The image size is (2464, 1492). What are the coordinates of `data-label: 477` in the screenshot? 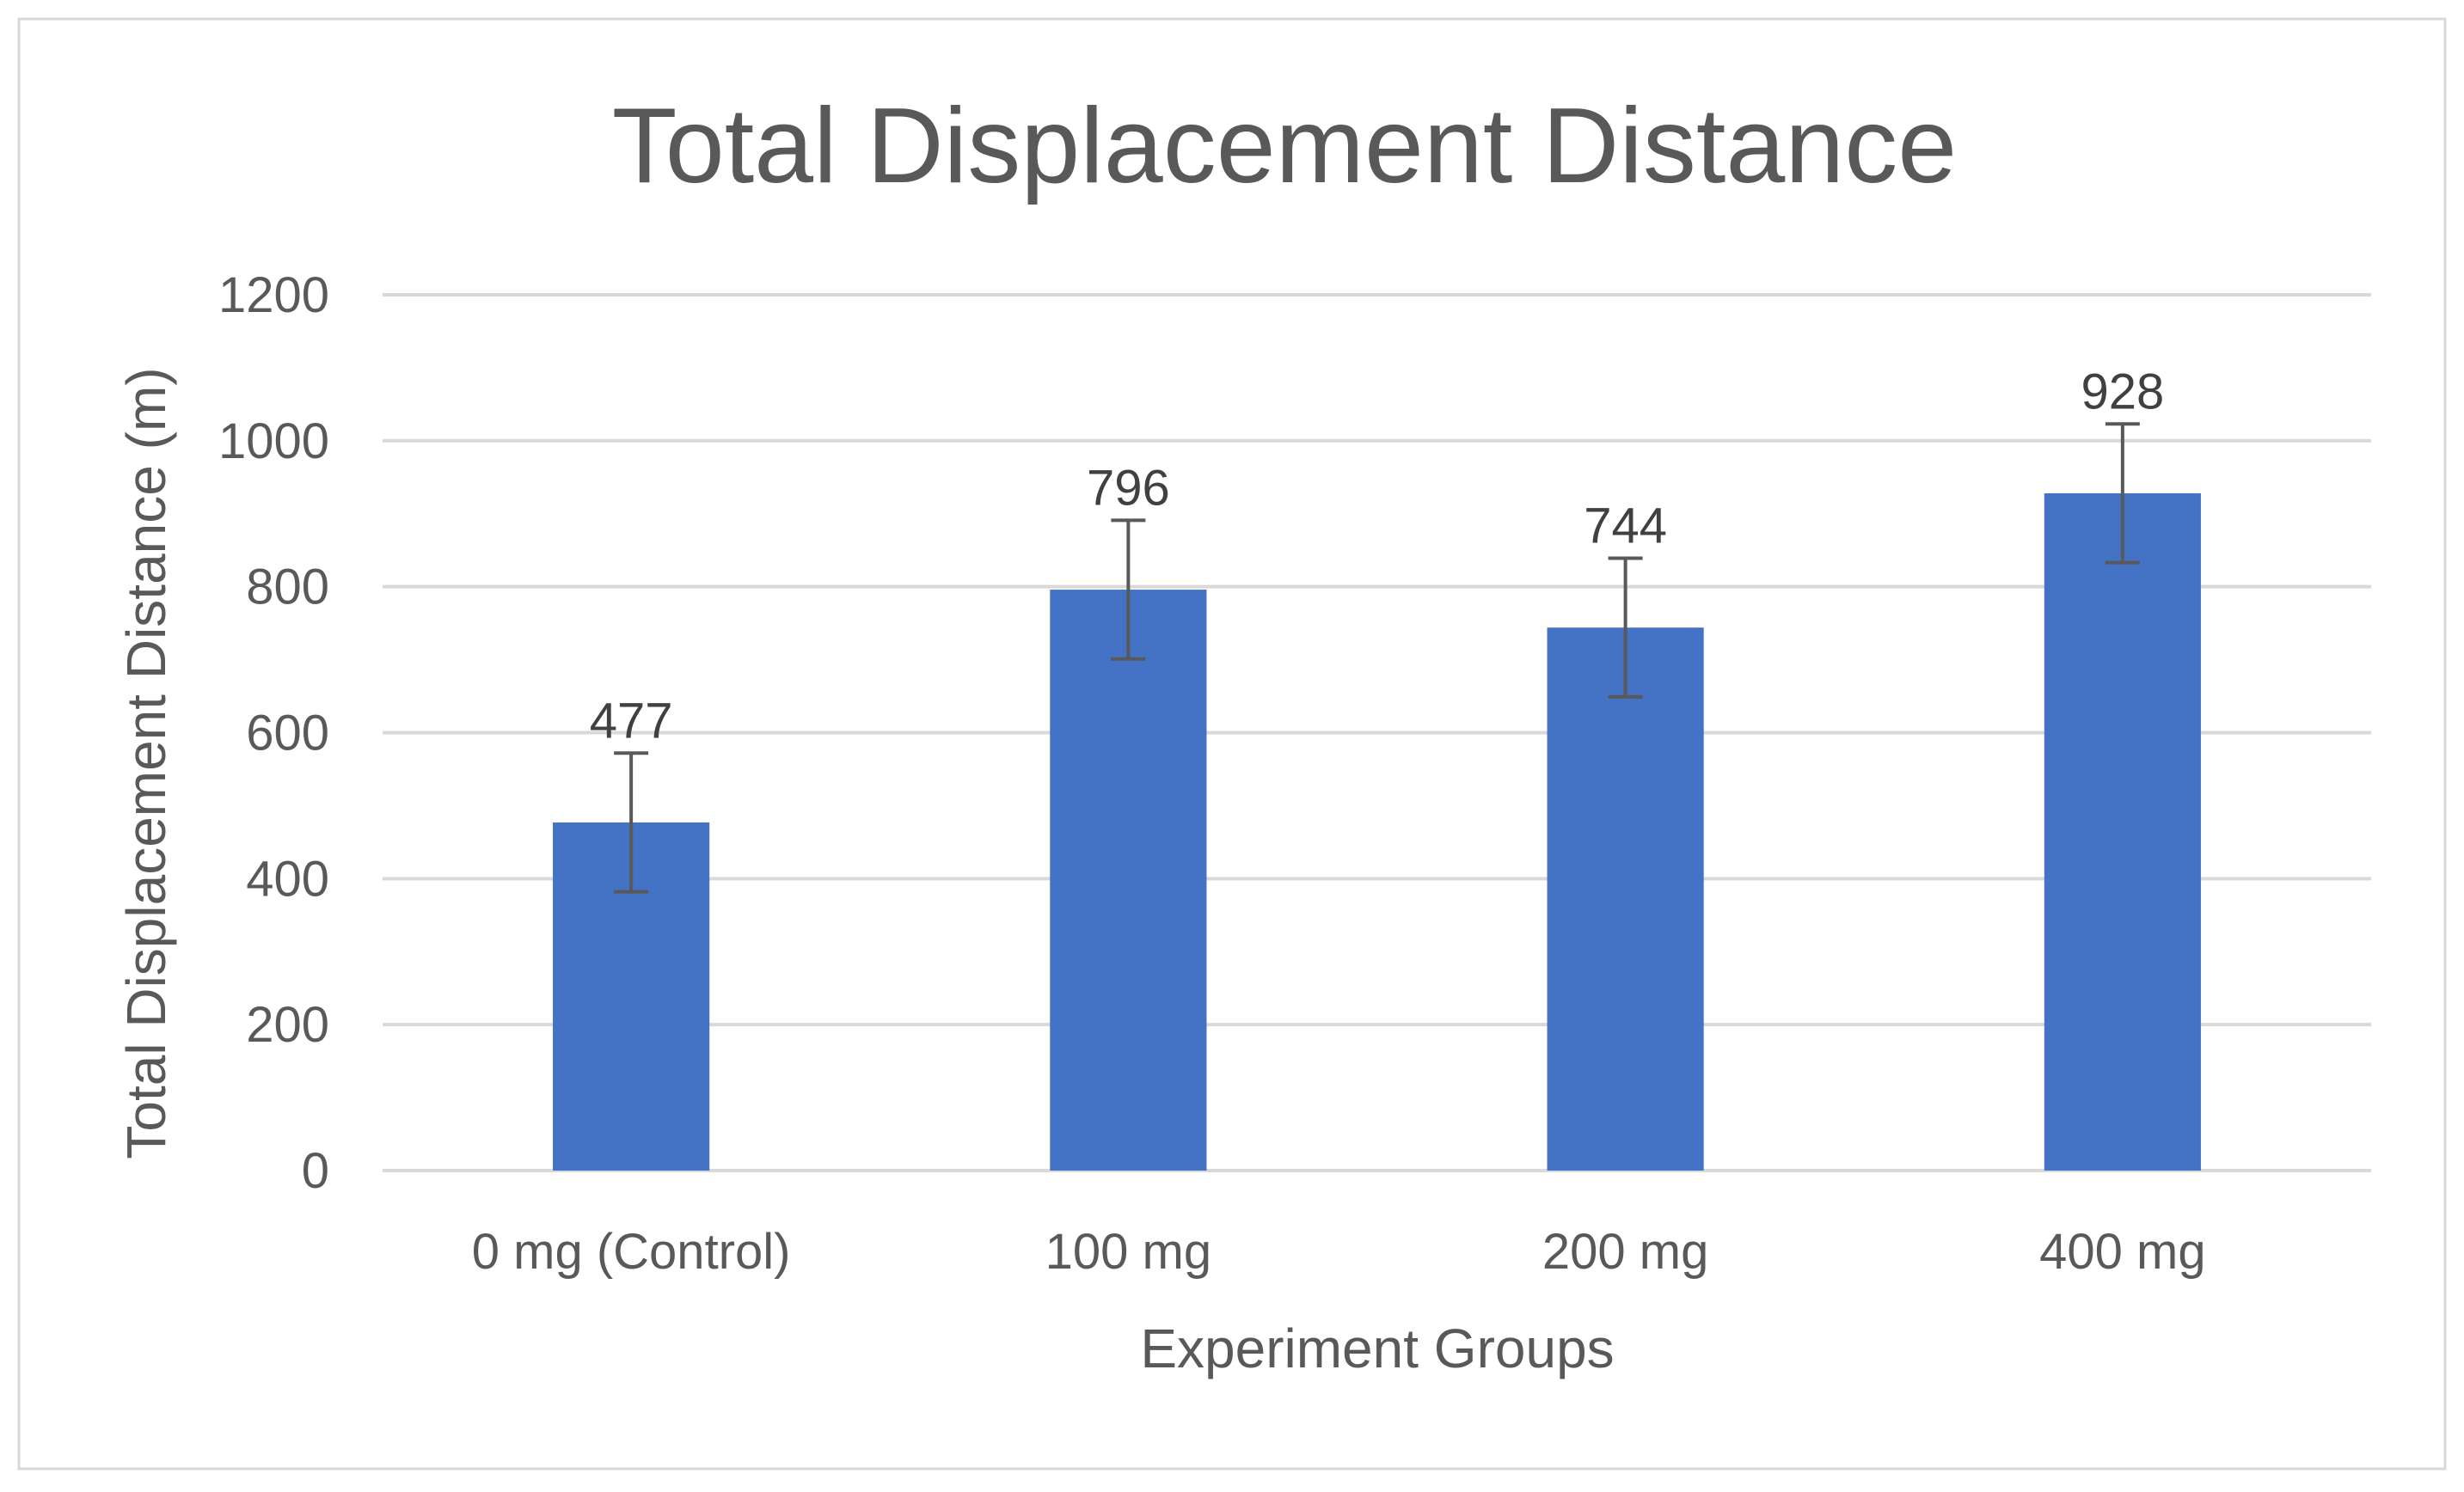 It's located at (631, 721).